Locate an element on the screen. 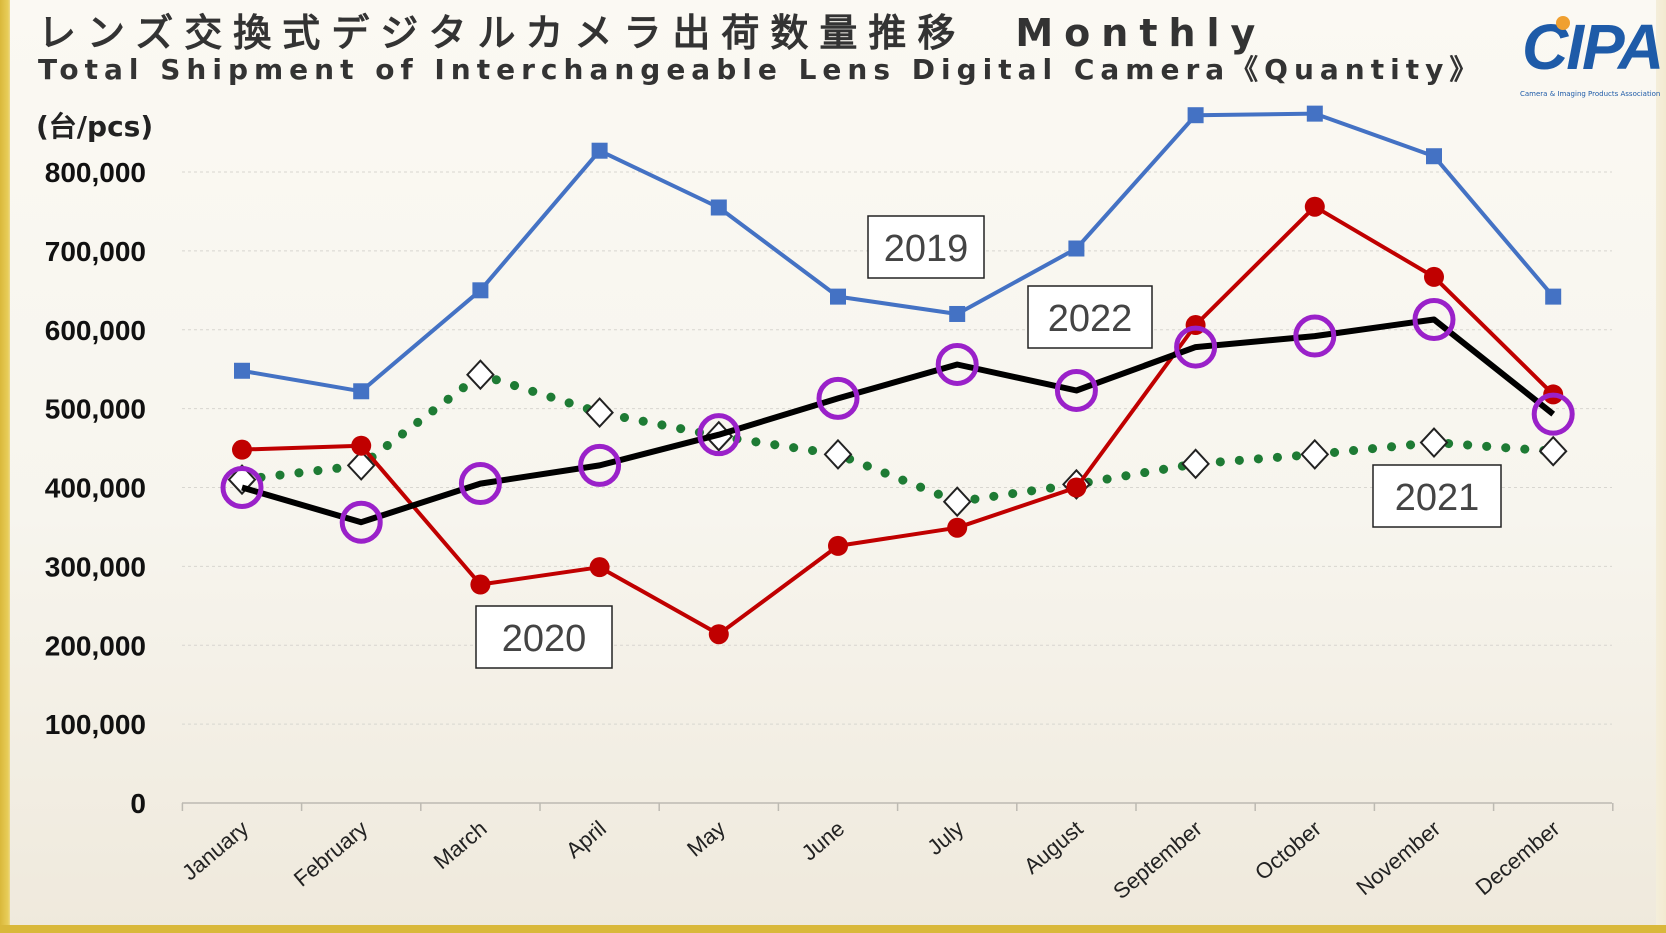 This screenshot has width=1666, height=933. x-tick-label: June is located at coordinates (823, 841).